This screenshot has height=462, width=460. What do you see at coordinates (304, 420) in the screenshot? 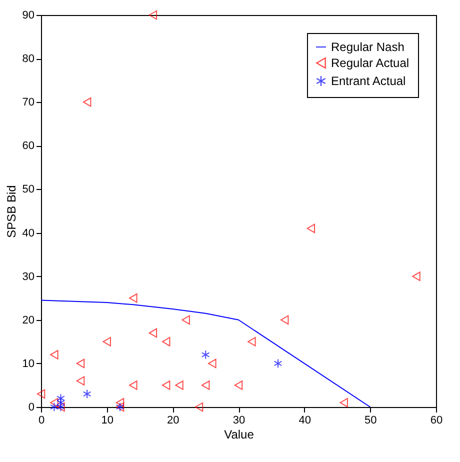
I see `x-tick-label: 40` at bounding box center [304, 420].